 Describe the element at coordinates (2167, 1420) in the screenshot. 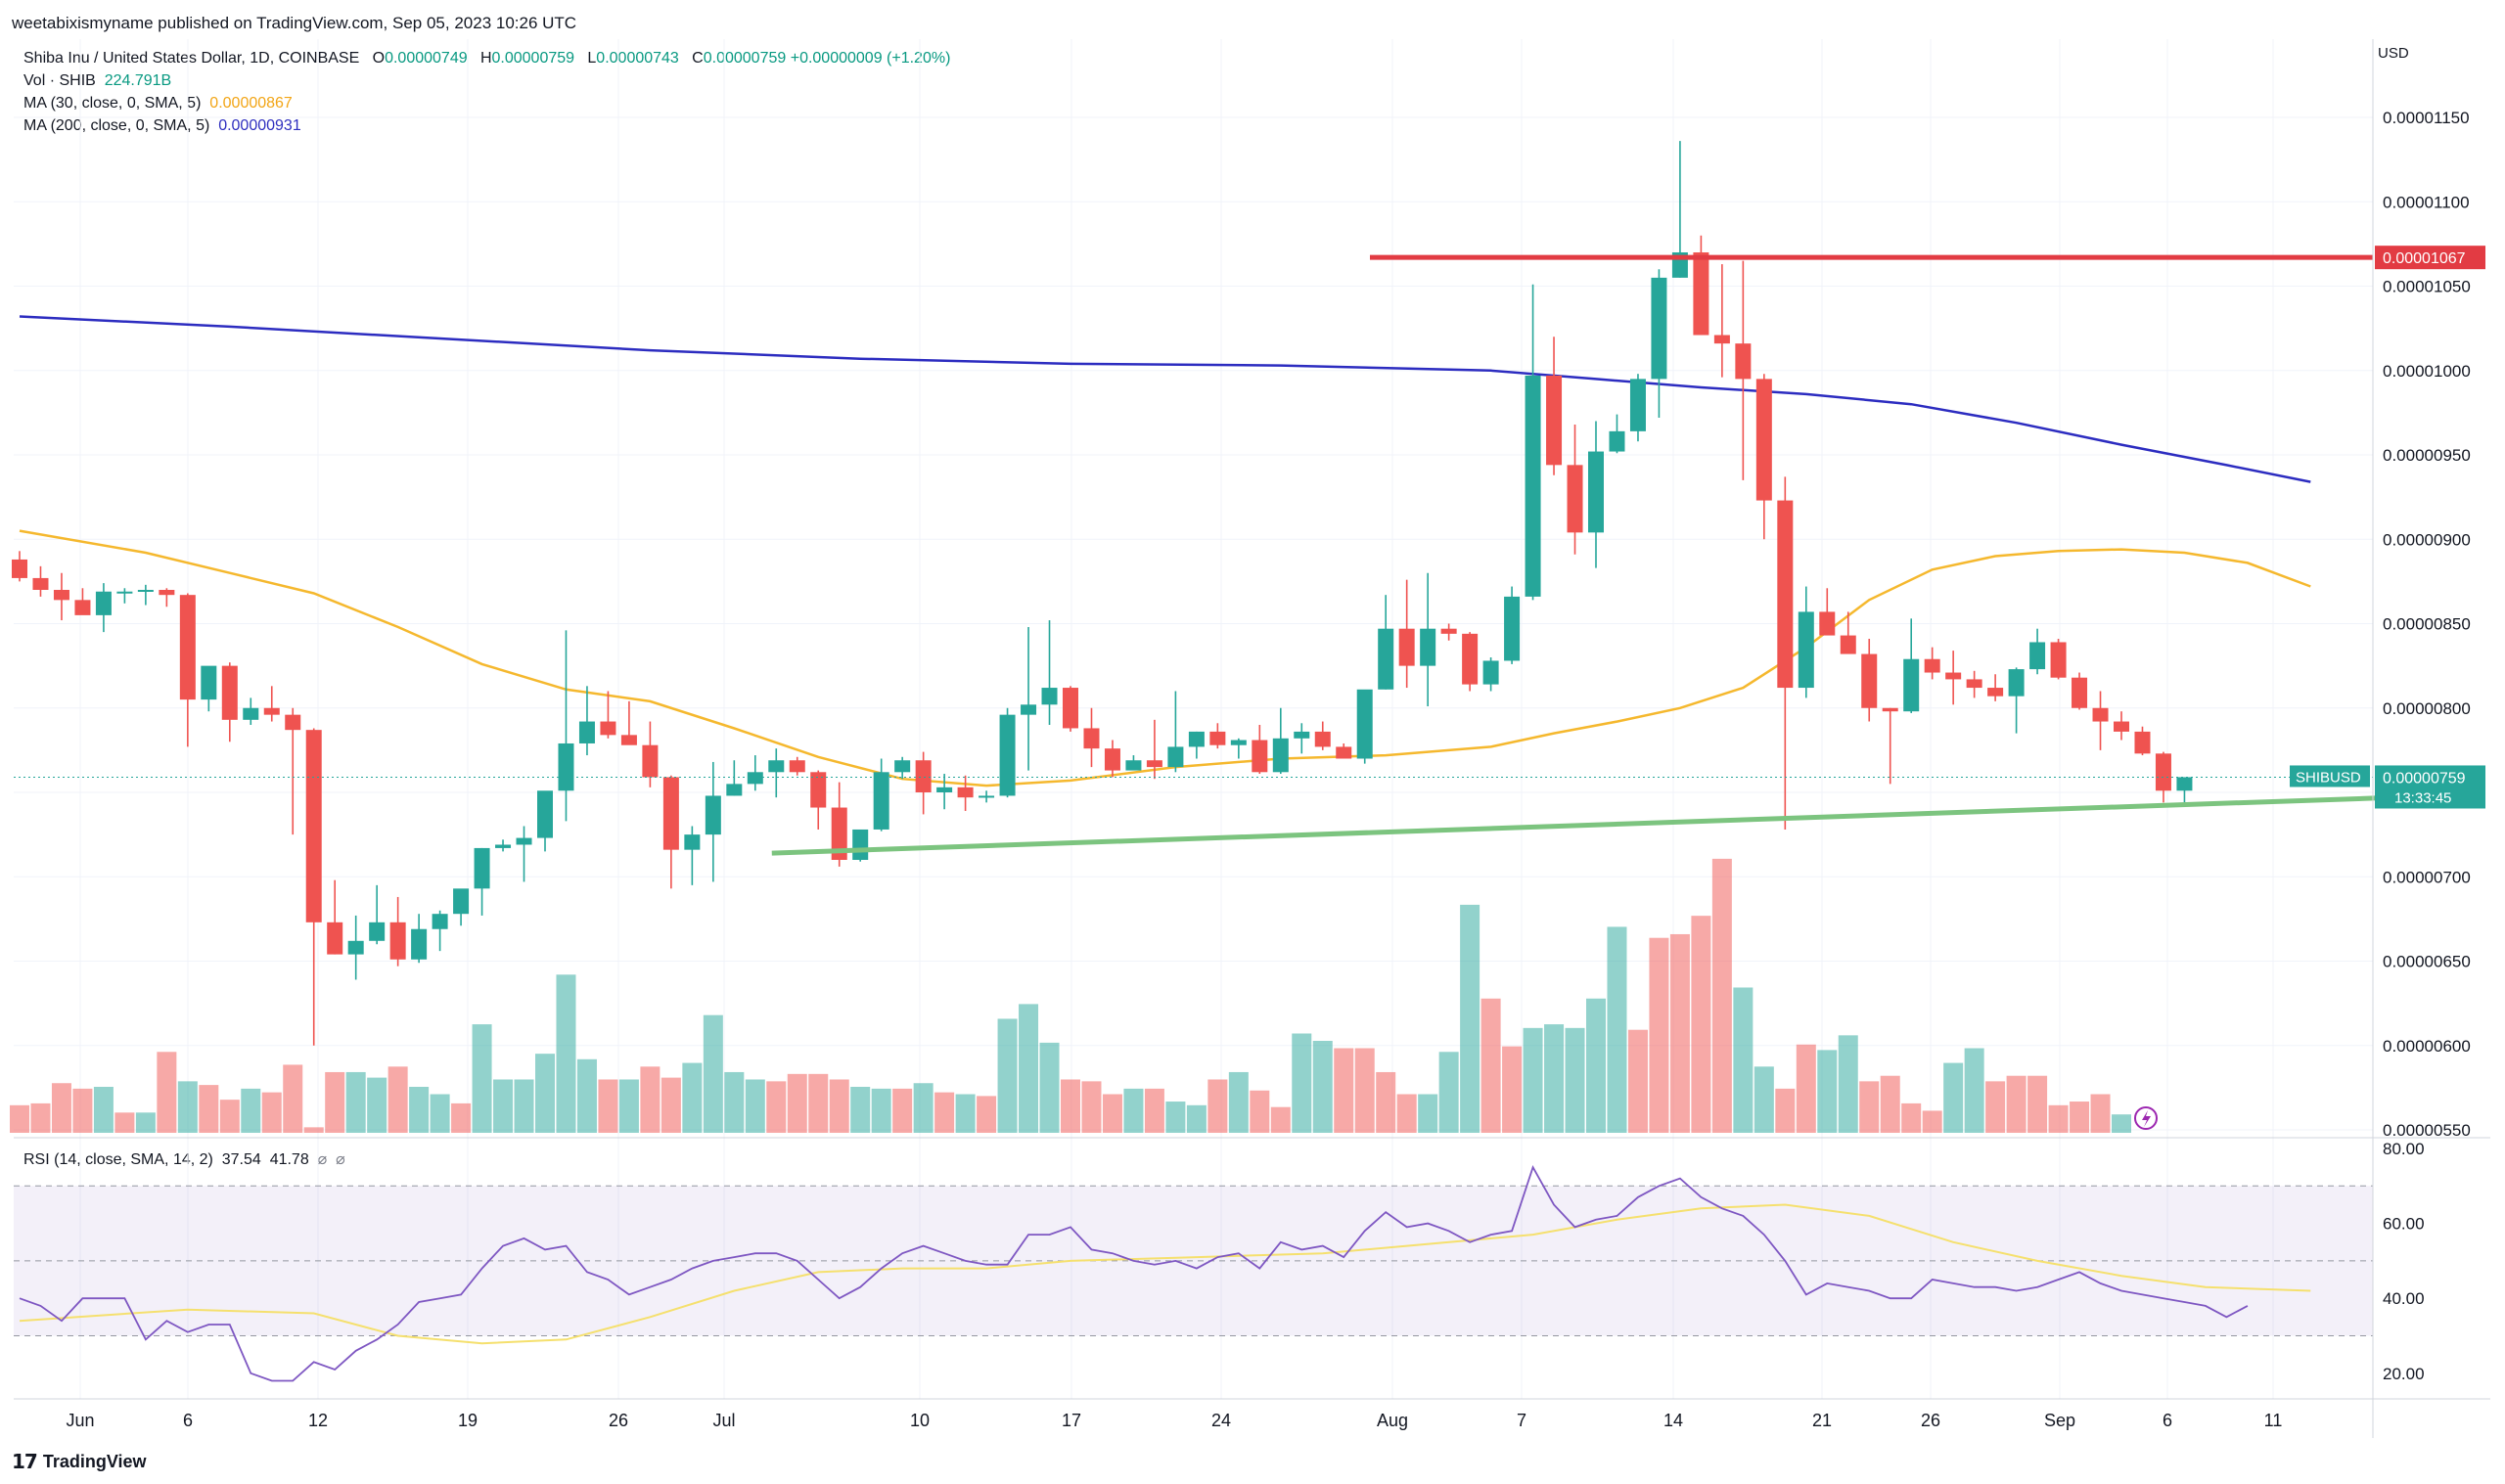

I see `x-tick-label: 6` at that location.